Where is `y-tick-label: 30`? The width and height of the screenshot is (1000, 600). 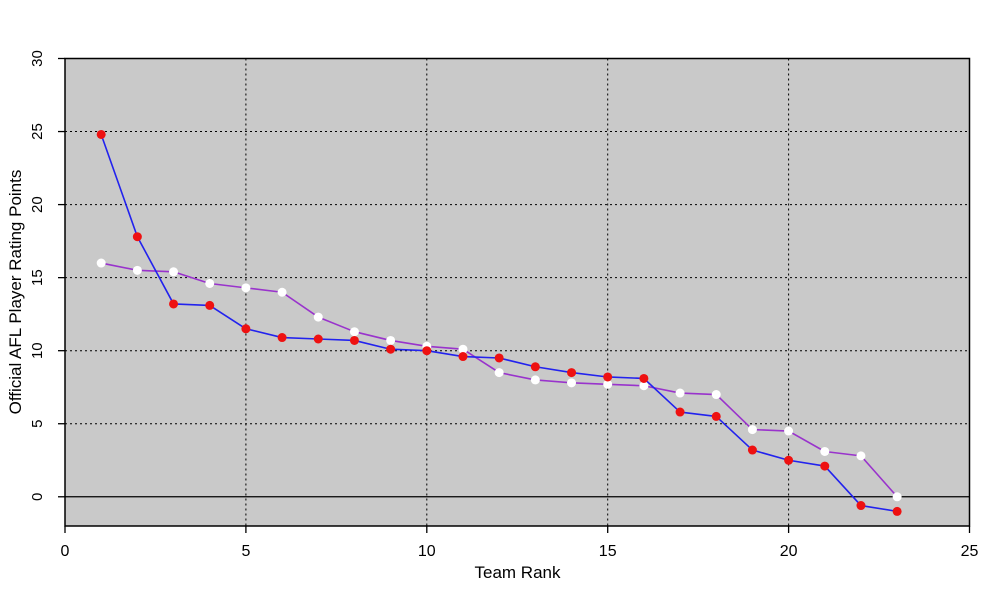 y-tick-label: 30 is located at coordinates (37, 58).